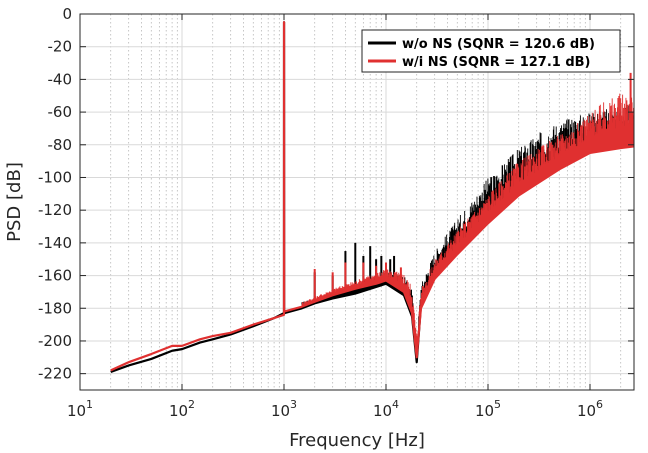  What do you see at coordinates (60, 145) in the screenshot?
I see `y-tick-label: -80` at bounding box center [60, 145].